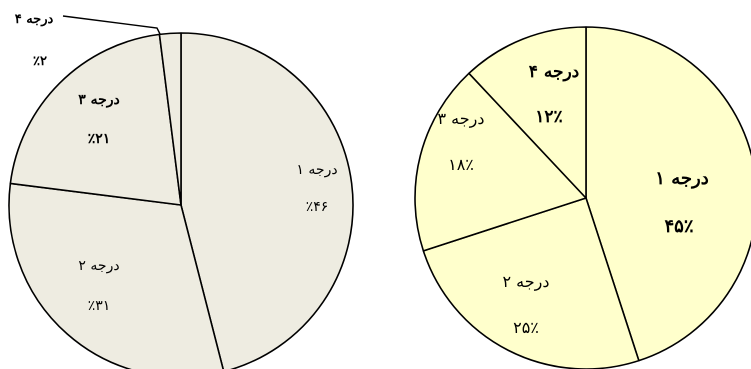  I want to click on slice-value-label: ۱۲٪, so click(548, 117).